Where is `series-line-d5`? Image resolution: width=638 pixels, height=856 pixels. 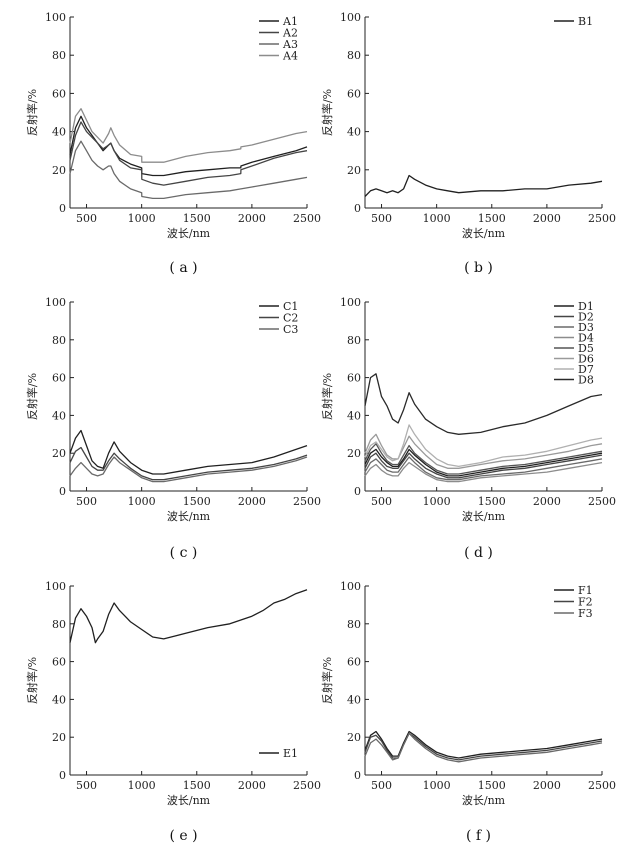
series-line-d5 is located at coordinates (483, 459).